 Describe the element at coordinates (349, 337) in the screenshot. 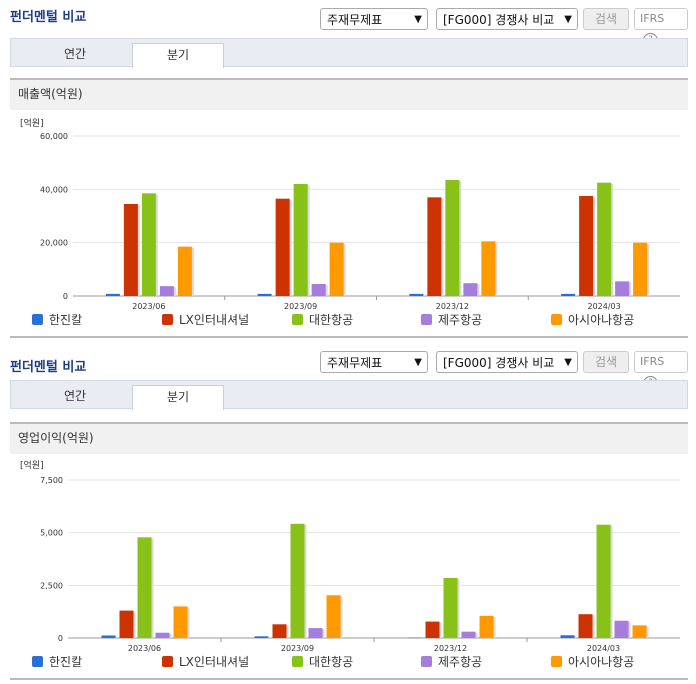

I see `divider` at that location.